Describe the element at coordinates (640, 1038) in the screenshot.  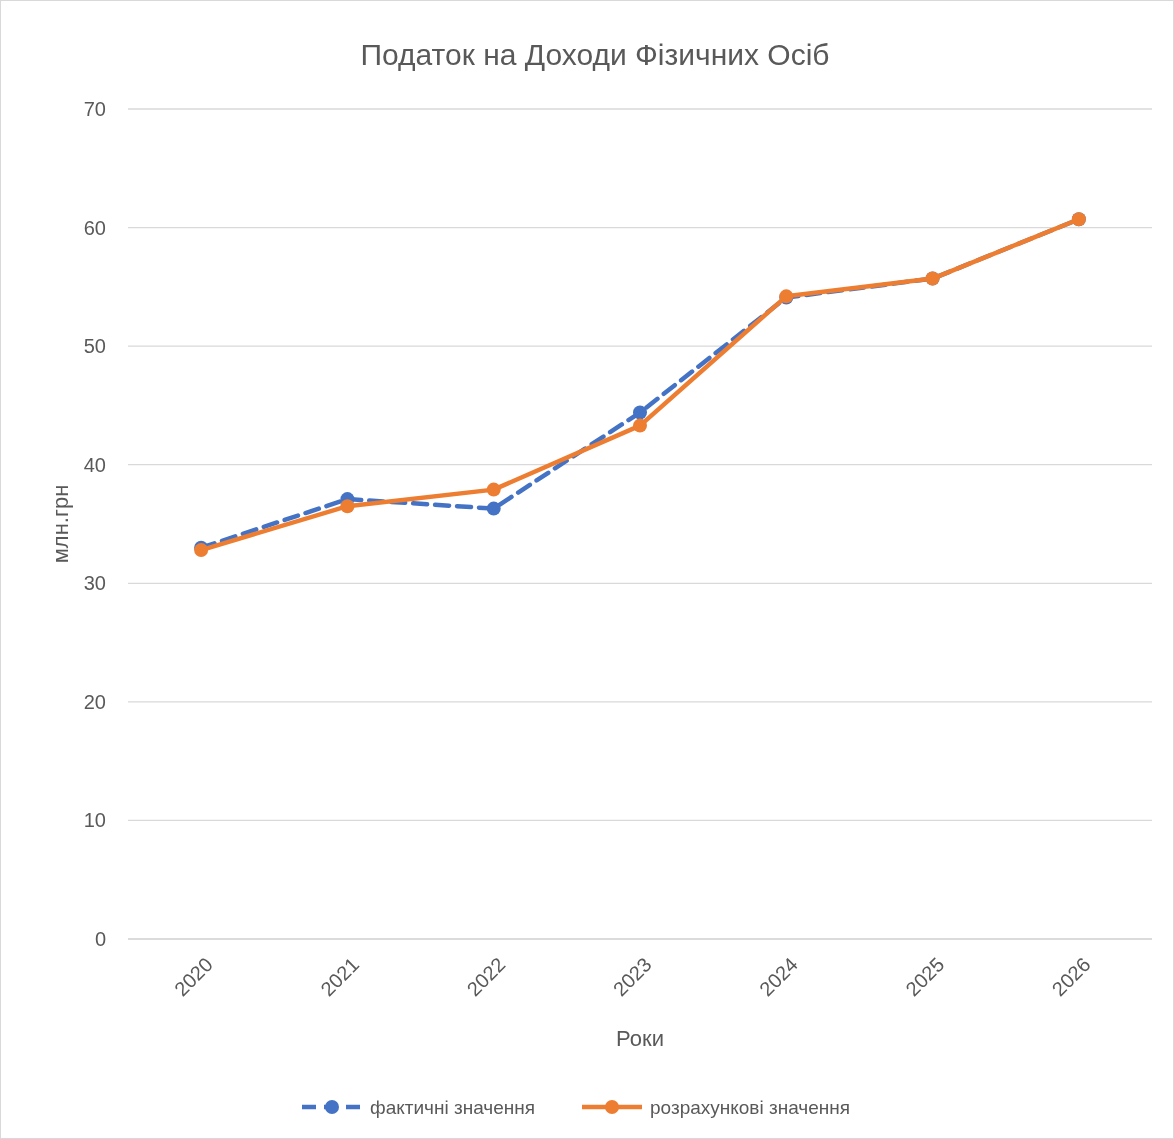
I see `x-axis-title: Роки` at that location.